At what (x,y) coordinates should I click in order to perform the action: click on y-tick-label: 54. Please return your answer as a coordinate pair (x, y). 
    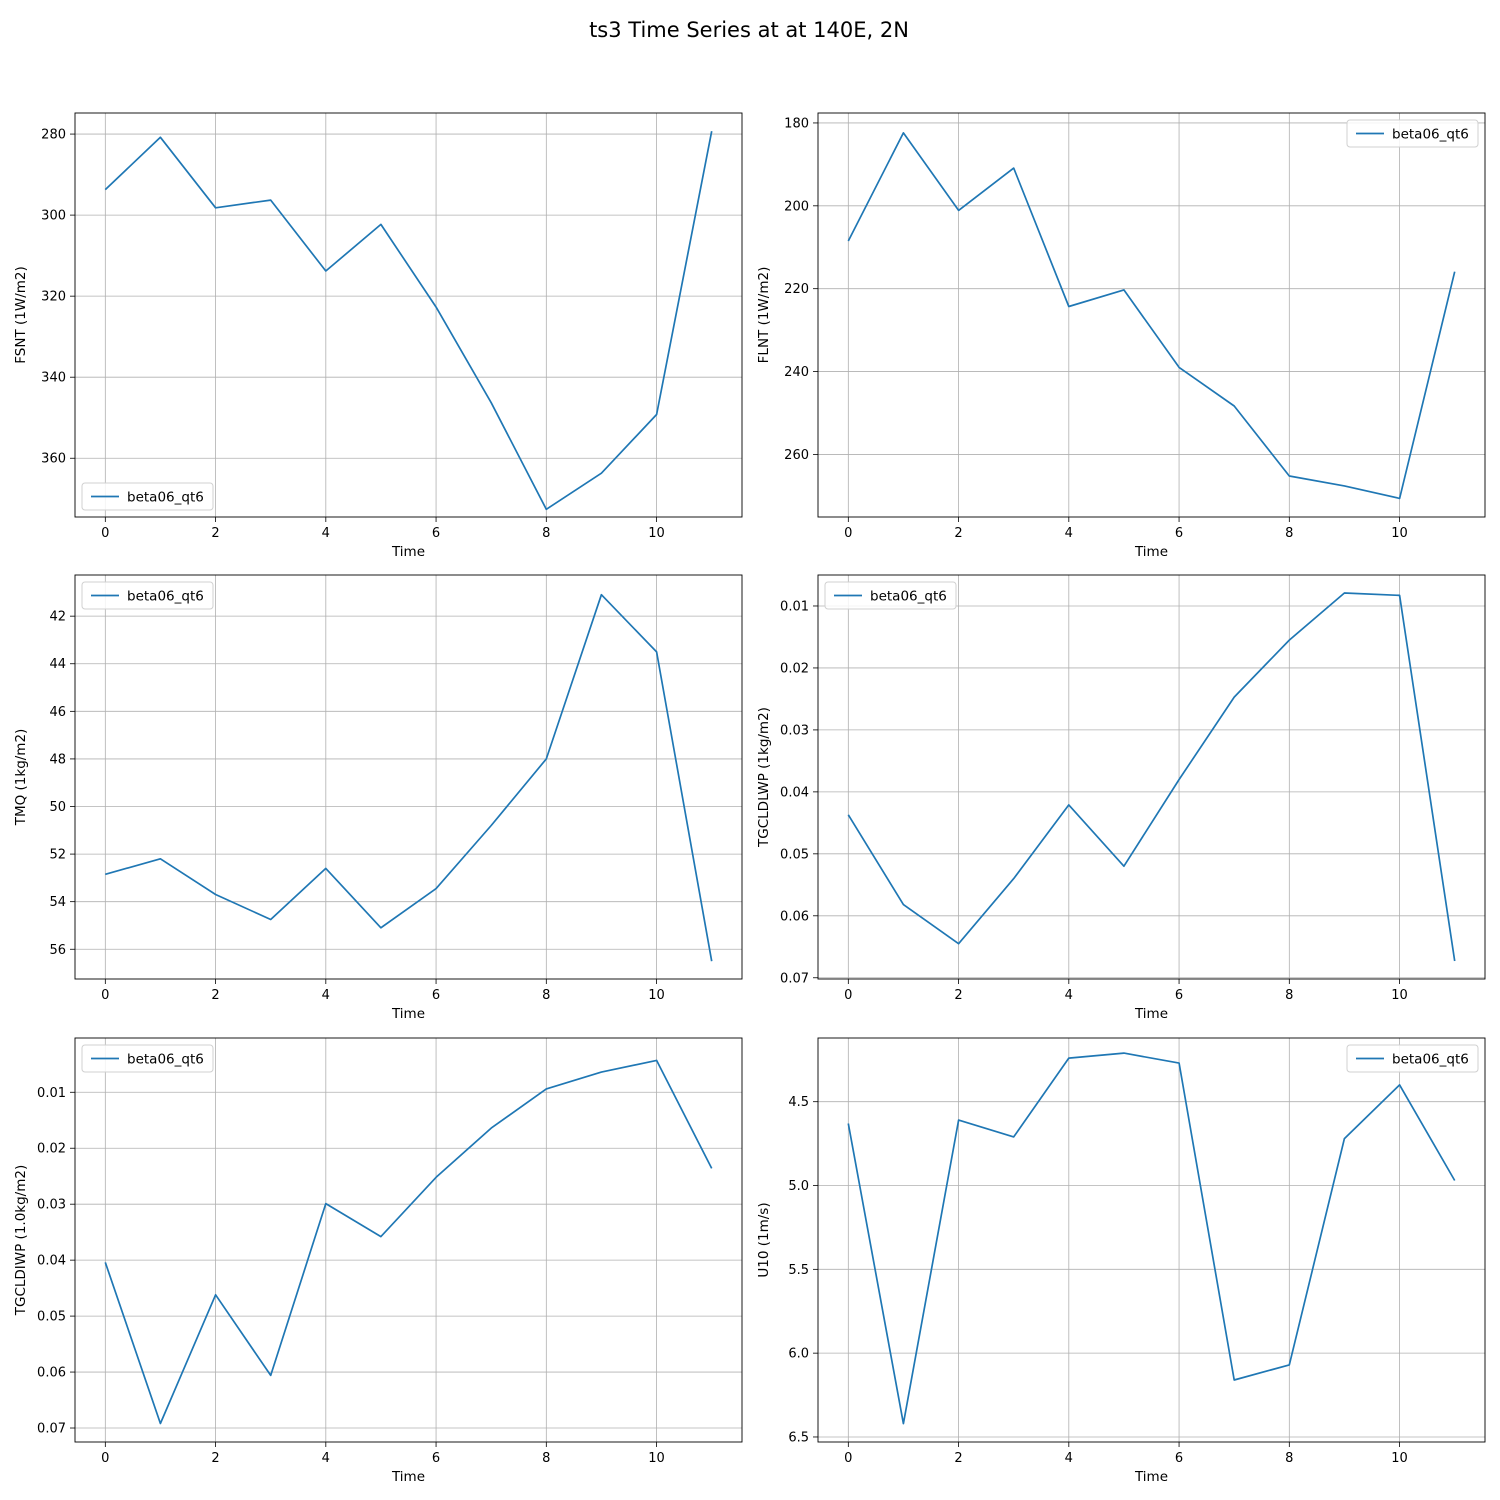
    Looking at the image, I should click on (57, 902).